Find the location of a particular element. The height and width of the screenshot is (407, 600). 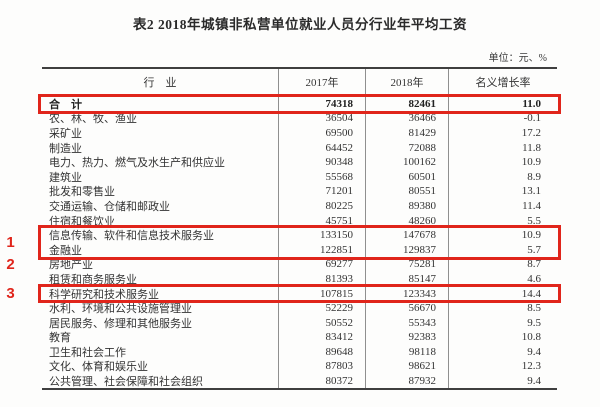

industry-cell: 批发和零售业 is located at coordinates (82, 192).